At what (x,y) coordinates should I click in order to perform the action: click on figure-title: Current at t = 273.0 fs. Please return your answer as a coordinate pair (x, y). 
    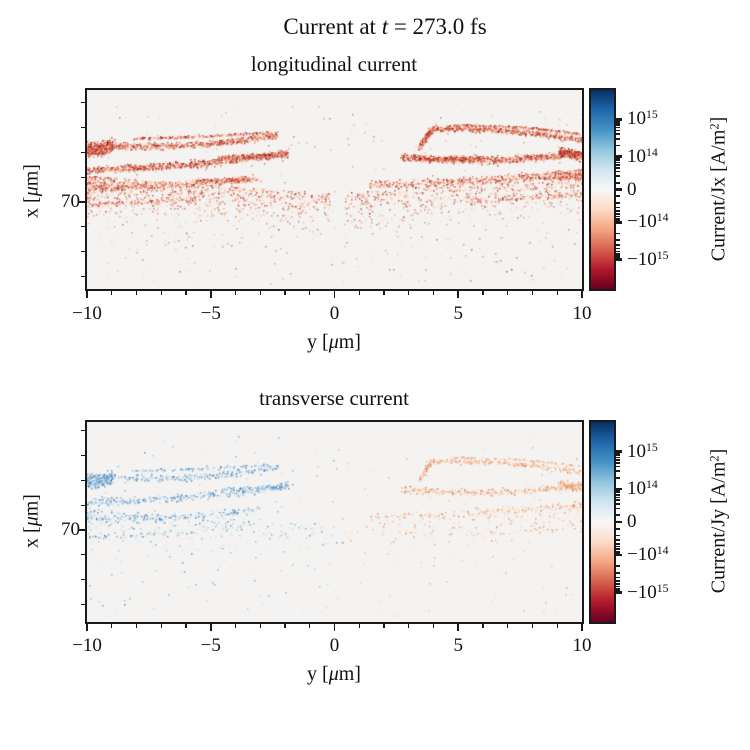
    Looking at the image, I should click on (384, 27).